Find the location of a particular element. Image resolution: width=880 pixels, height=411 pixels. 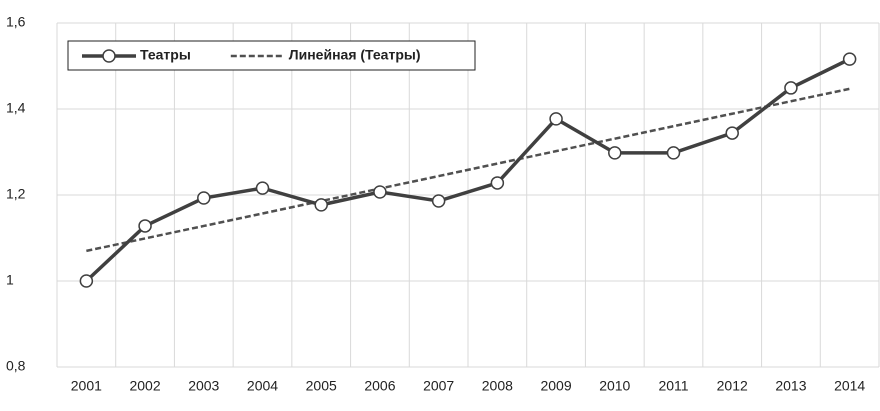

y-tick-label: 1,2 is located at coordinates (16, 194).